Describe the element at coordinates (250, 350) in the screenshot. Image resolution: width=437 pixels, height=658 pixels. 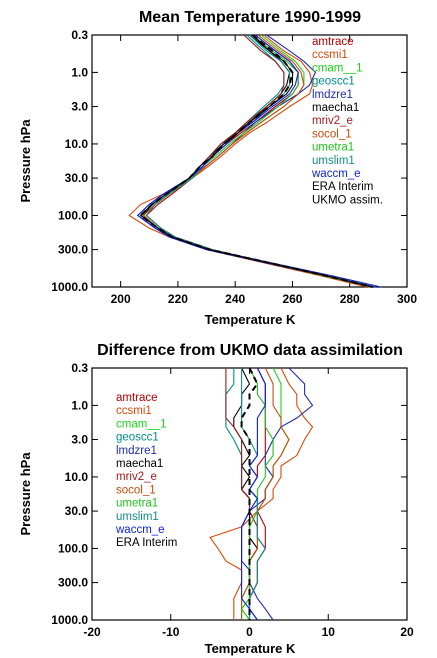
I see `chart-title: Difference from UKMO data assimilation` at that location.